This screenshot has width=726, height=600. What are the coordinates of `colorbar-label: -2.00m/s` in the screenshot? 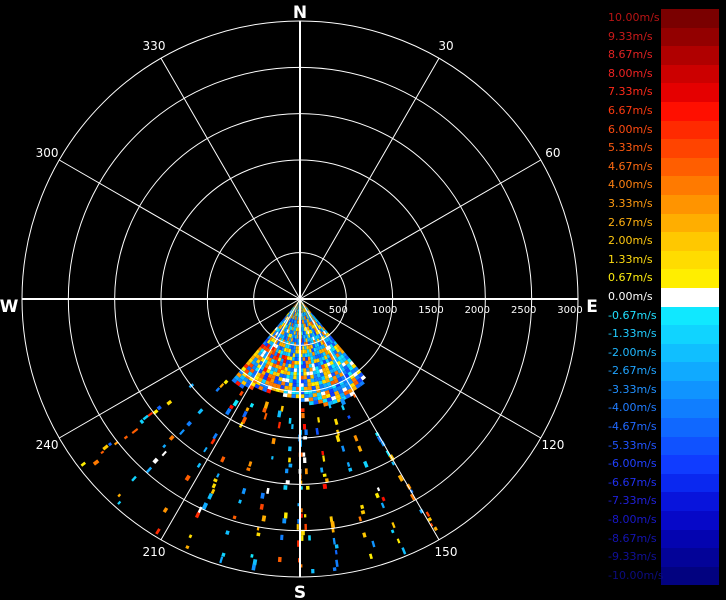 It's located at (632, 352).